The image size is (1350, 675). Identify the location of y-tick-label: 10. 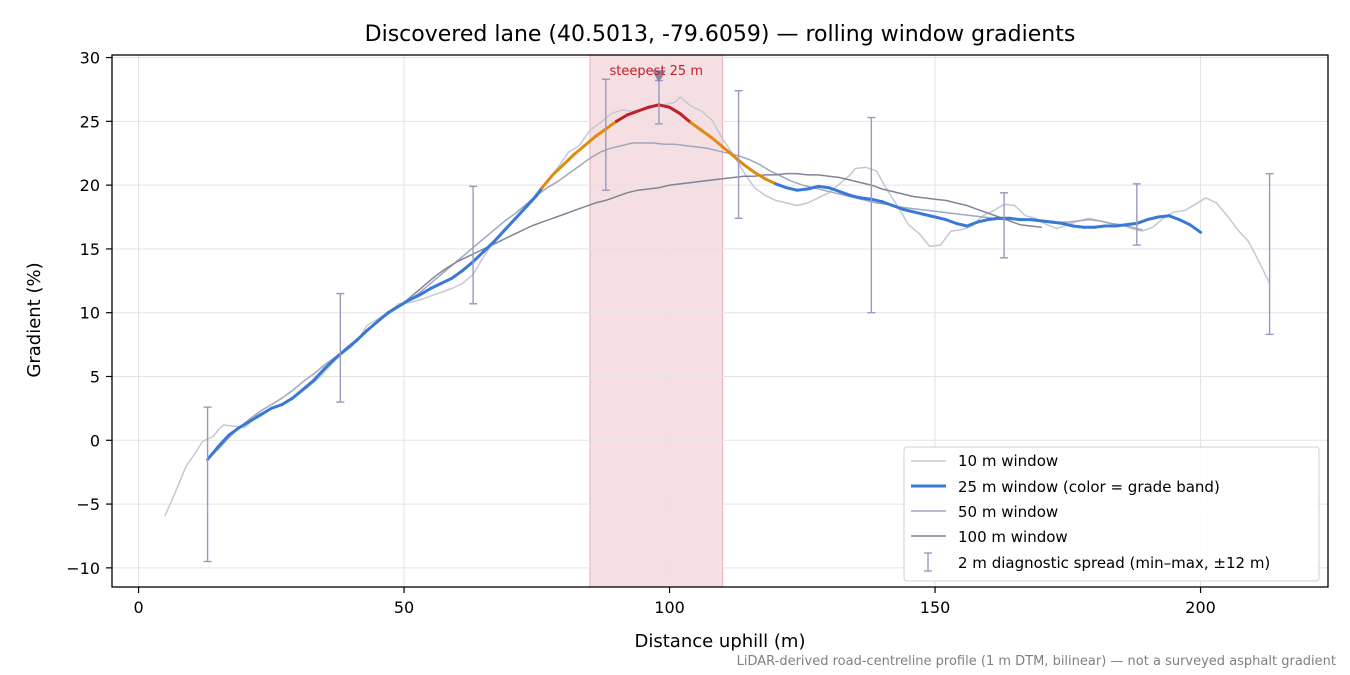
(90, 313).